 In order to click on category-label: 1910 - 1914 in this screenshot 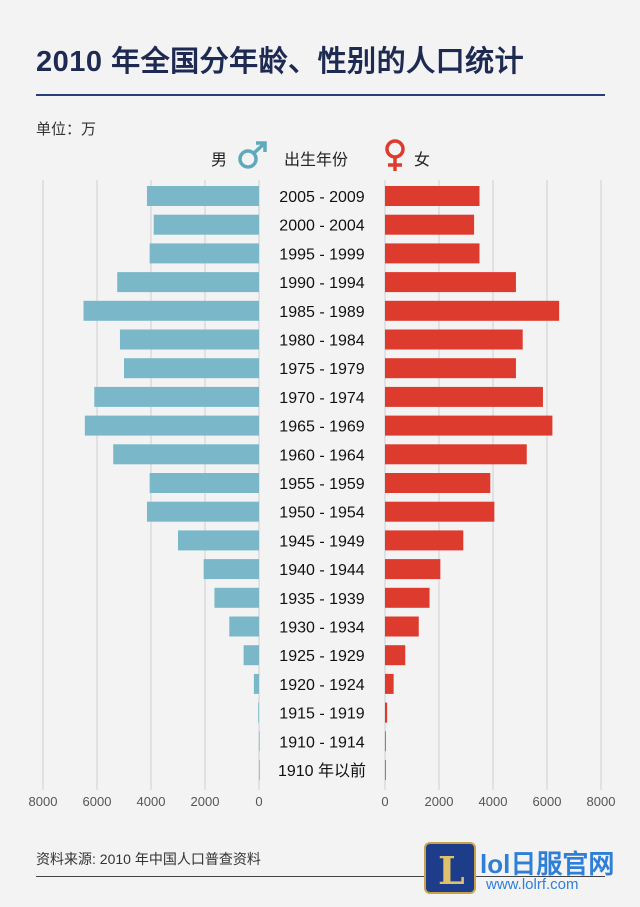, I will do `click(322, 742)`.